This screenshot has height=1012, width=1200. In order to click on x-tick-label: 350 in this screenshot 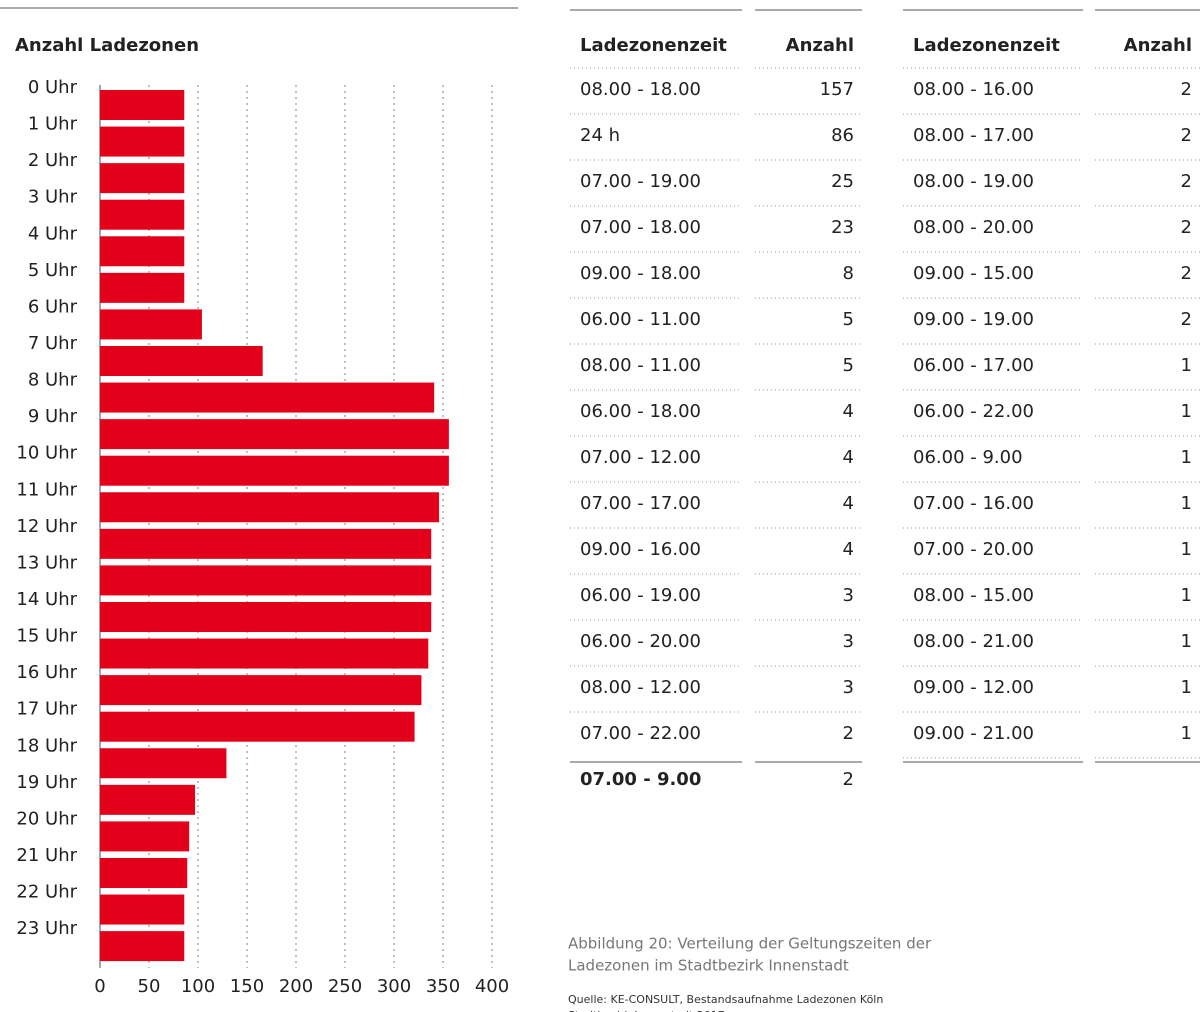, I will do `click(443, 986)`.